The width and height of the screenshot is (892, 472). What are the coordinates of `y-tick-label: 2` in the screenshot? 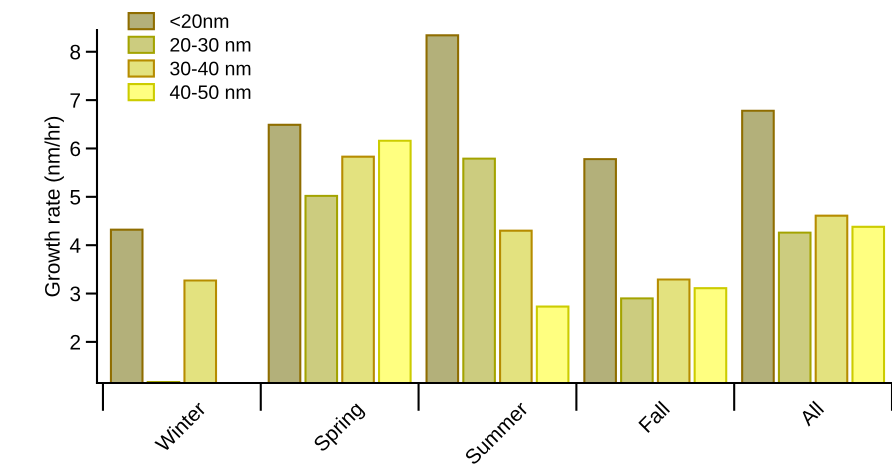 It's located at (75, 342).